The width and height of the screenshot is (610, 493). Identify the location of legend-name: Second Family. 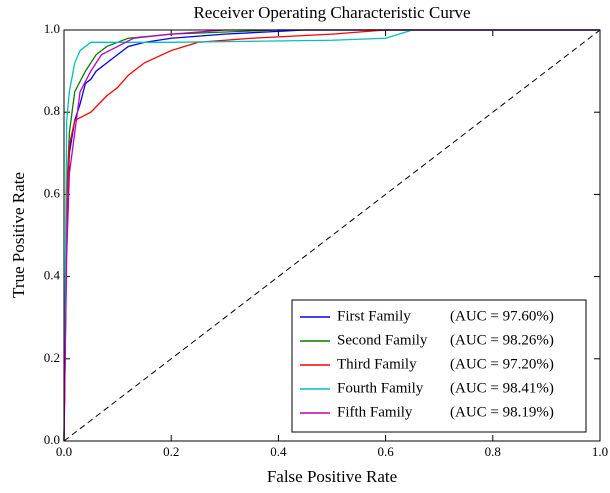
(382, 340).